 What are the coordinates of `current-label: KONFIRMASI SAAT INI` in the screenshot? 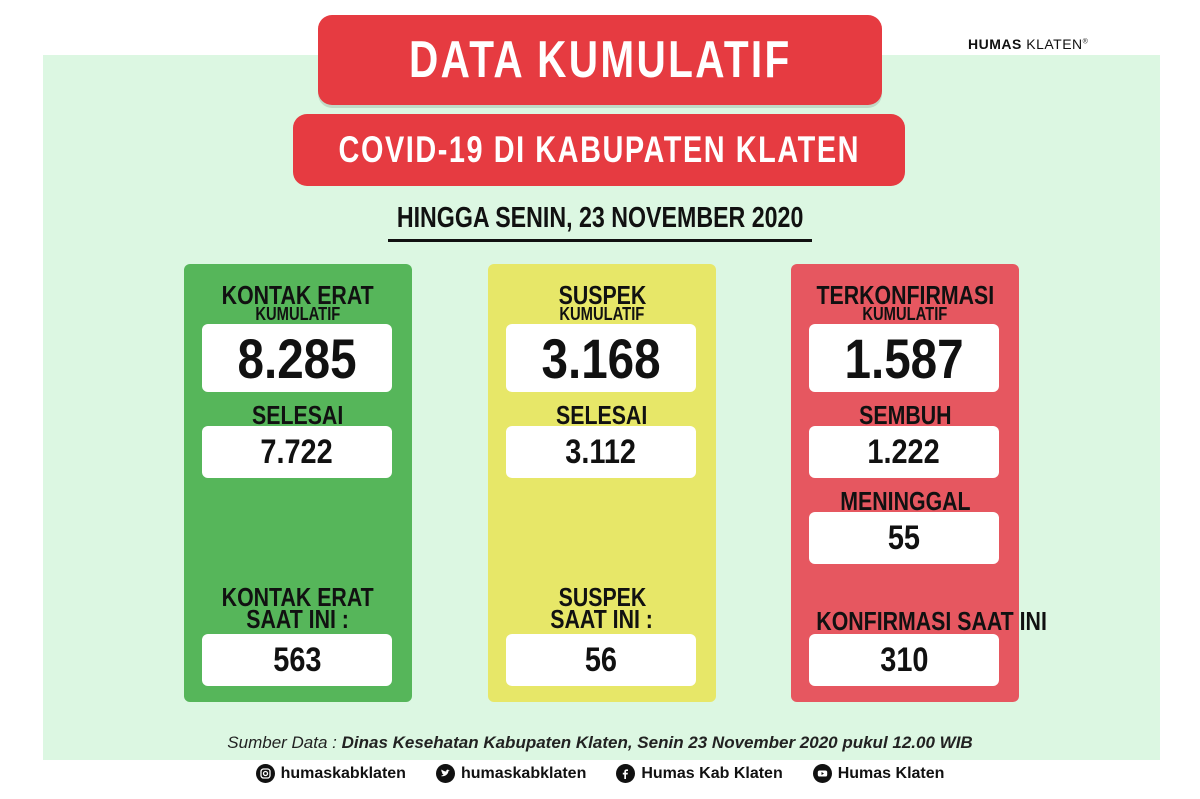 It's located at (931, 621).